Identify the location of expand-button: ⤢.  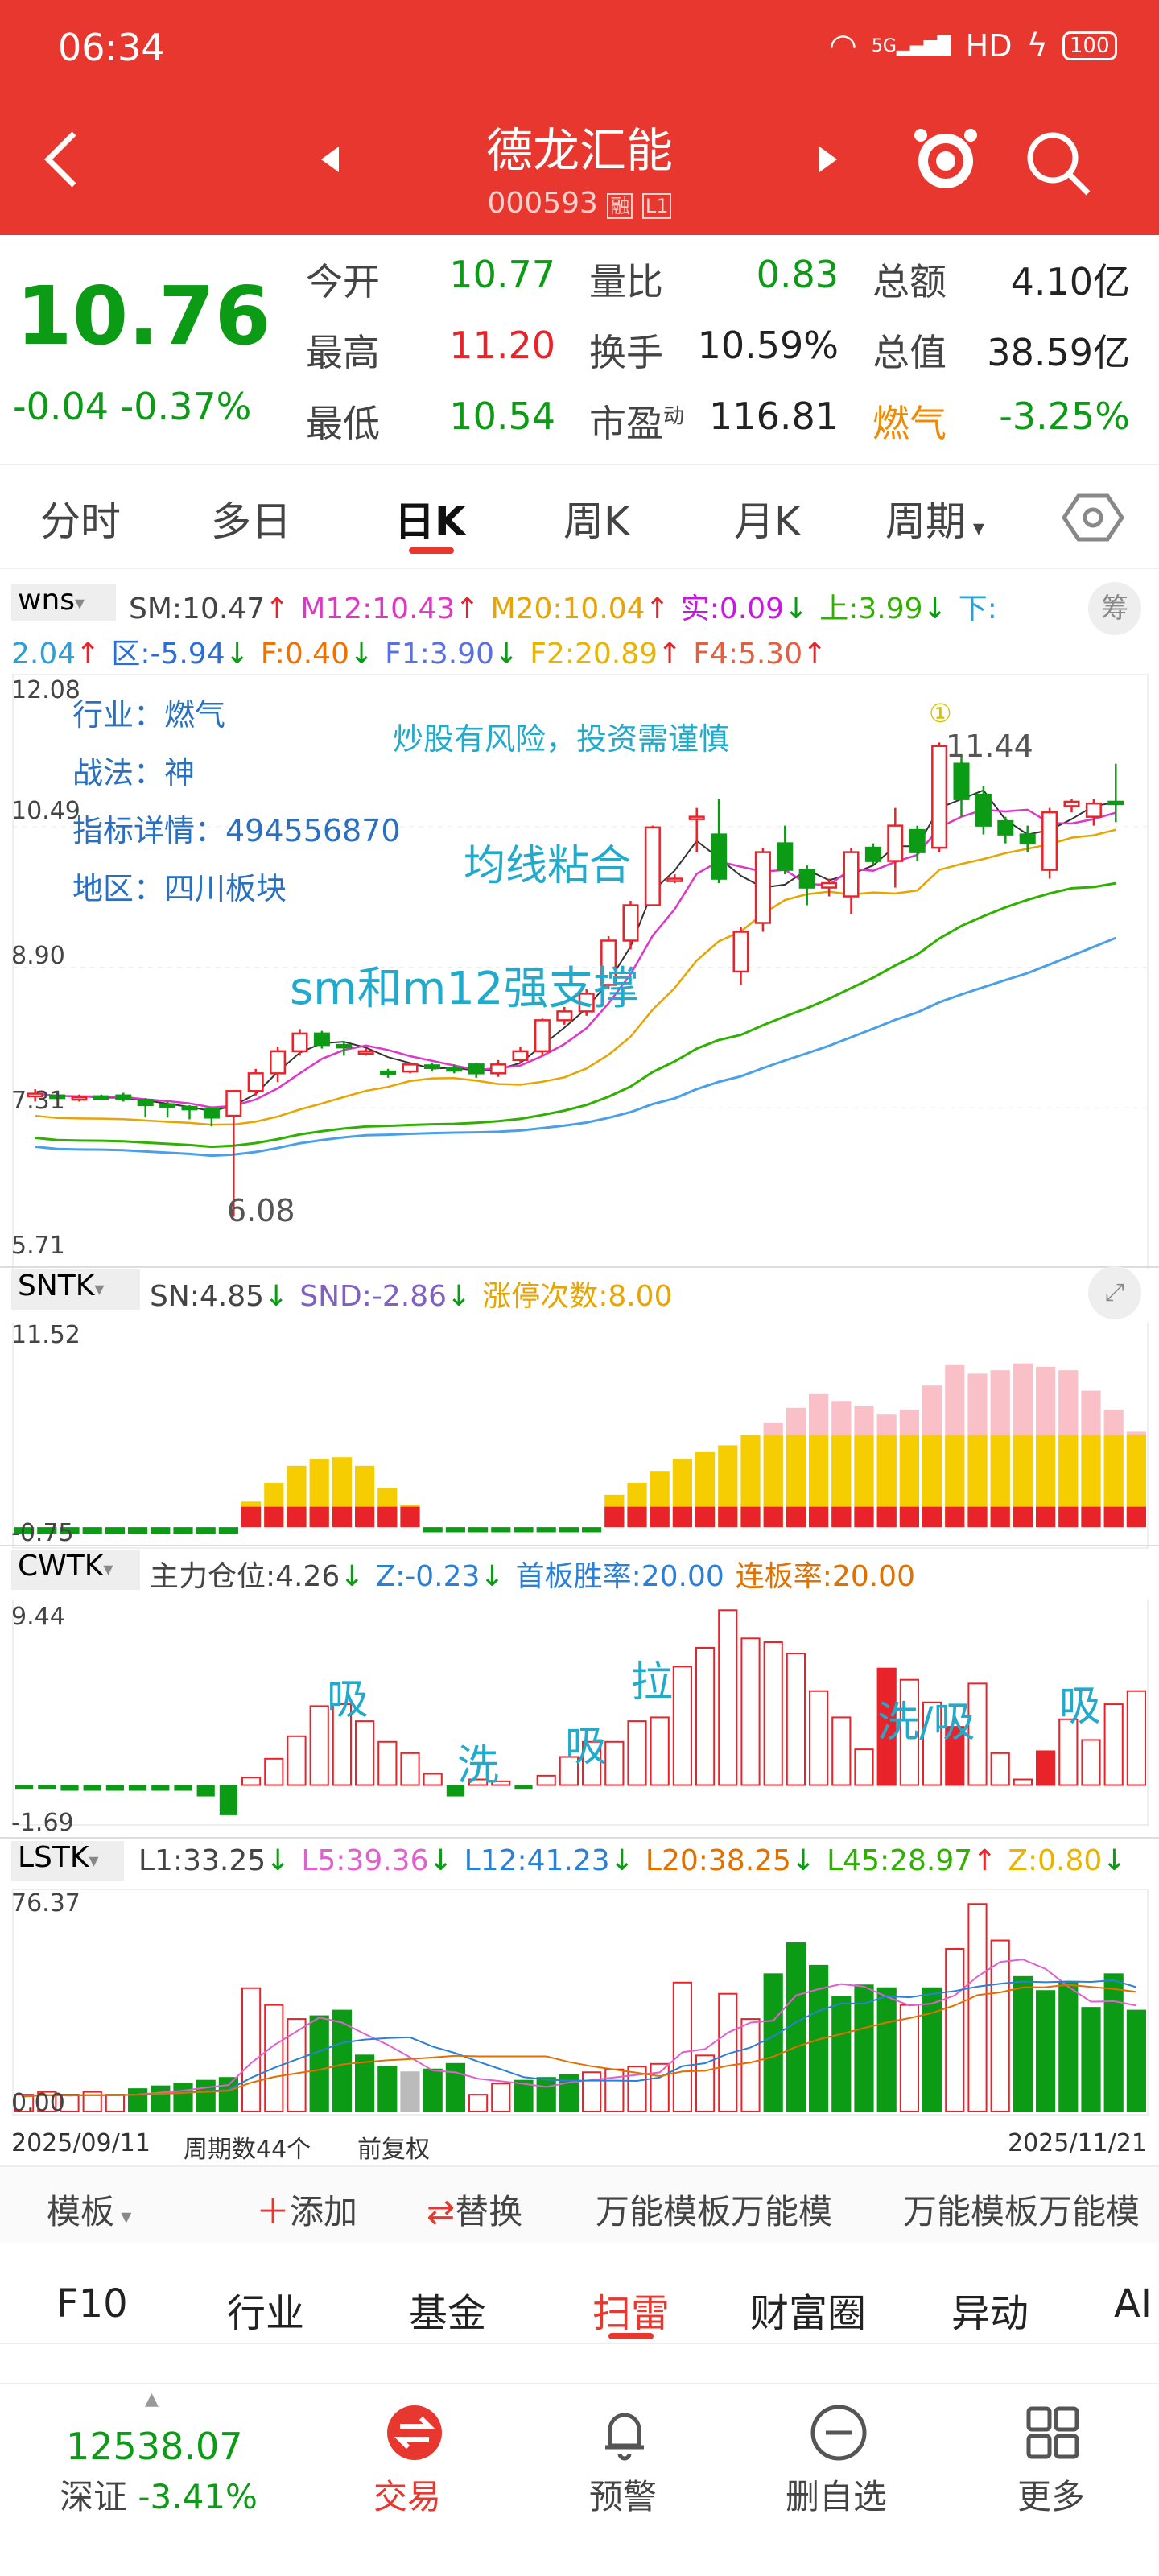
(1114, 1292).